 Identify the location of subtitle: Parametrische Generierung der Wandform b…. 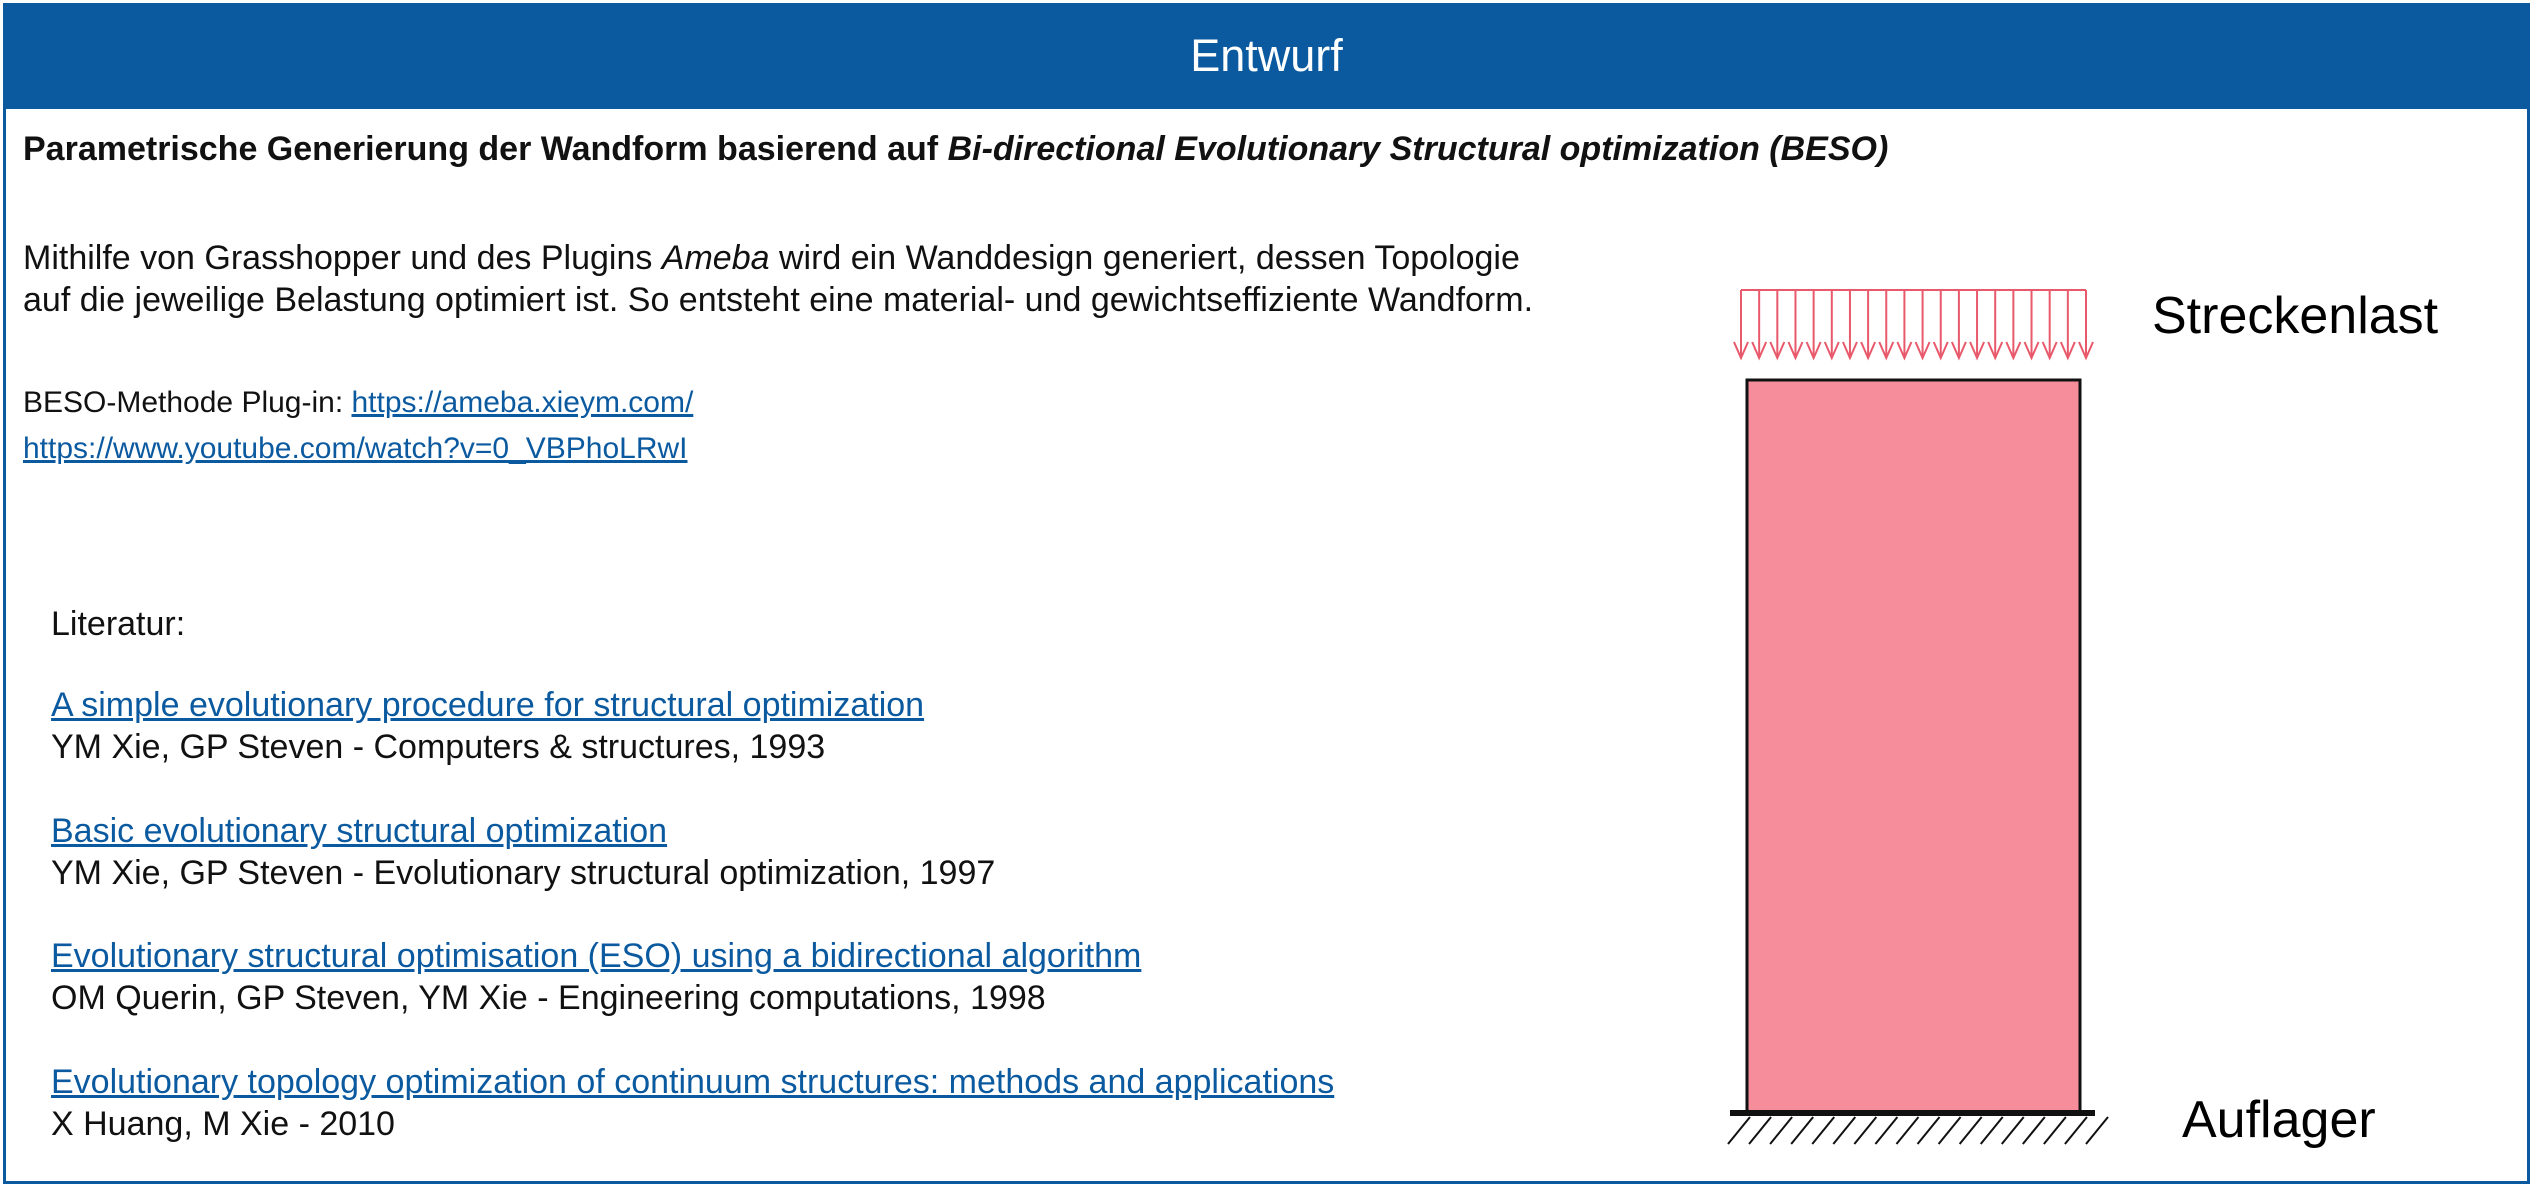
(955, 149).